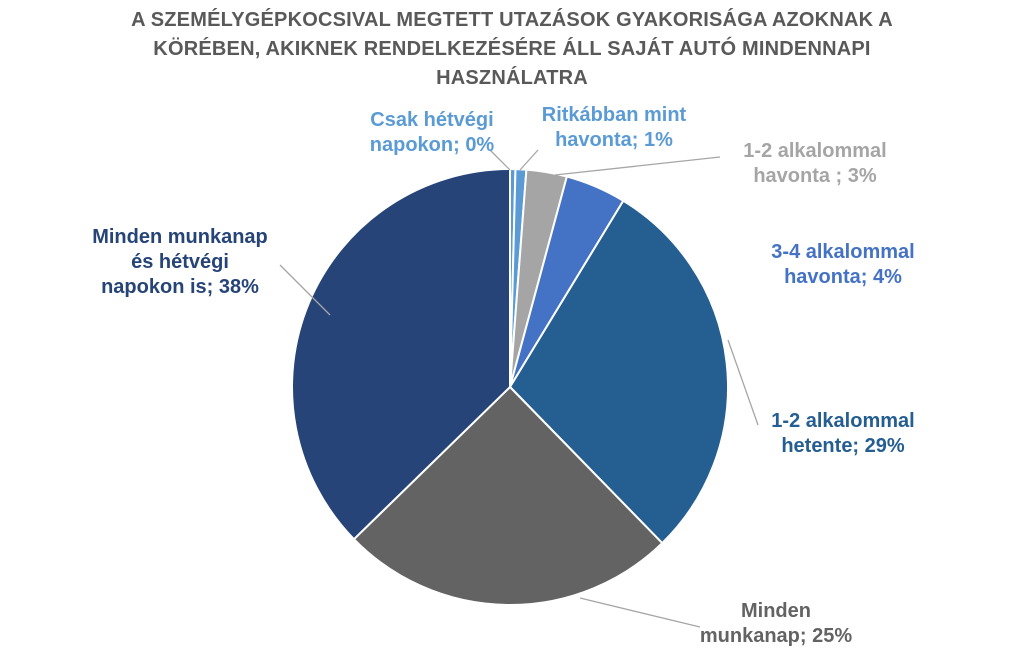  What do you see at coordinates (842, 264) in the screenshot?
I see `slice-label-3: 3-4 alkalommal havonta; 4%` at bounding box center [842, 264].